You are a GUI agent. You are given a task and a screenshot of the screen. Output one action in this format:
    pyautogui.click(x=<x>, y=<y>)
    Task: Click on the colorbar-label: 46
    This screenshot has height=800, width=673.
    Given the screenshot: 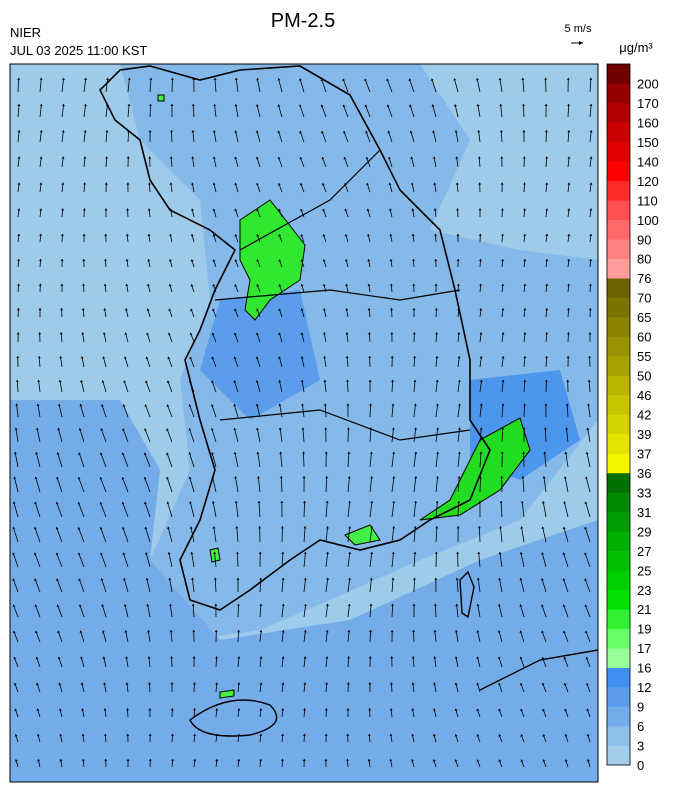 What is the action you would take?
    pyautogui.click(x=644, y=395)
    